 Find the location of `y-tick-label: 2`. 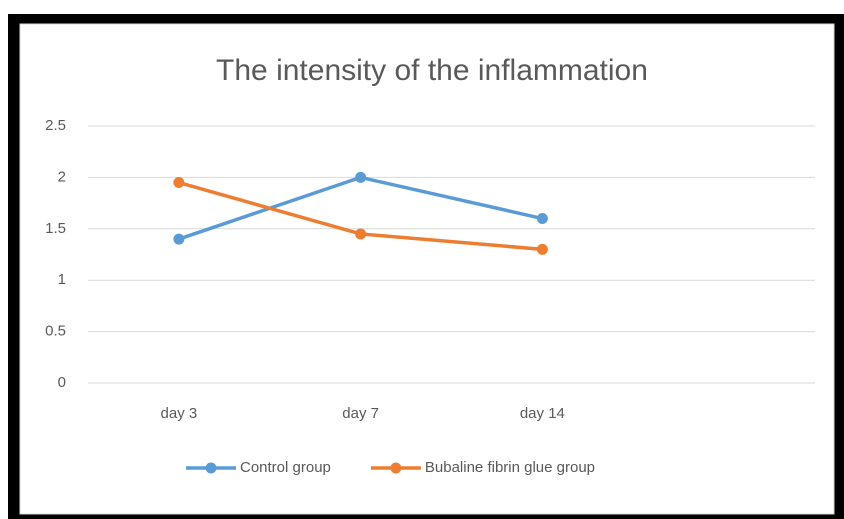

y-tick-label: 2 is located at coordinates (62, 176).